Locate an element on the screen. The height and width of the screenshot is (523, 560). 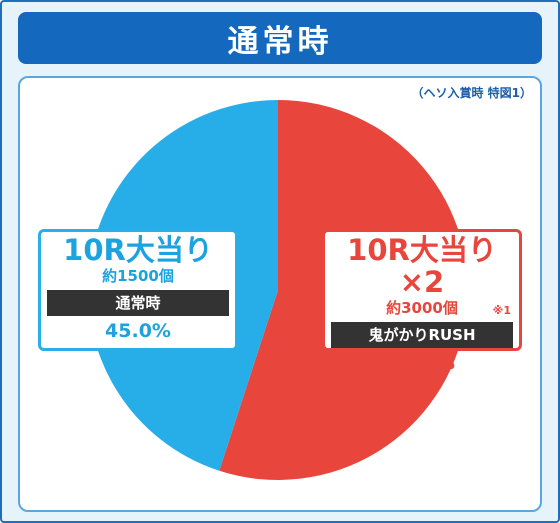
slice-percent: 45.0% is located at coordinates (138, 331).